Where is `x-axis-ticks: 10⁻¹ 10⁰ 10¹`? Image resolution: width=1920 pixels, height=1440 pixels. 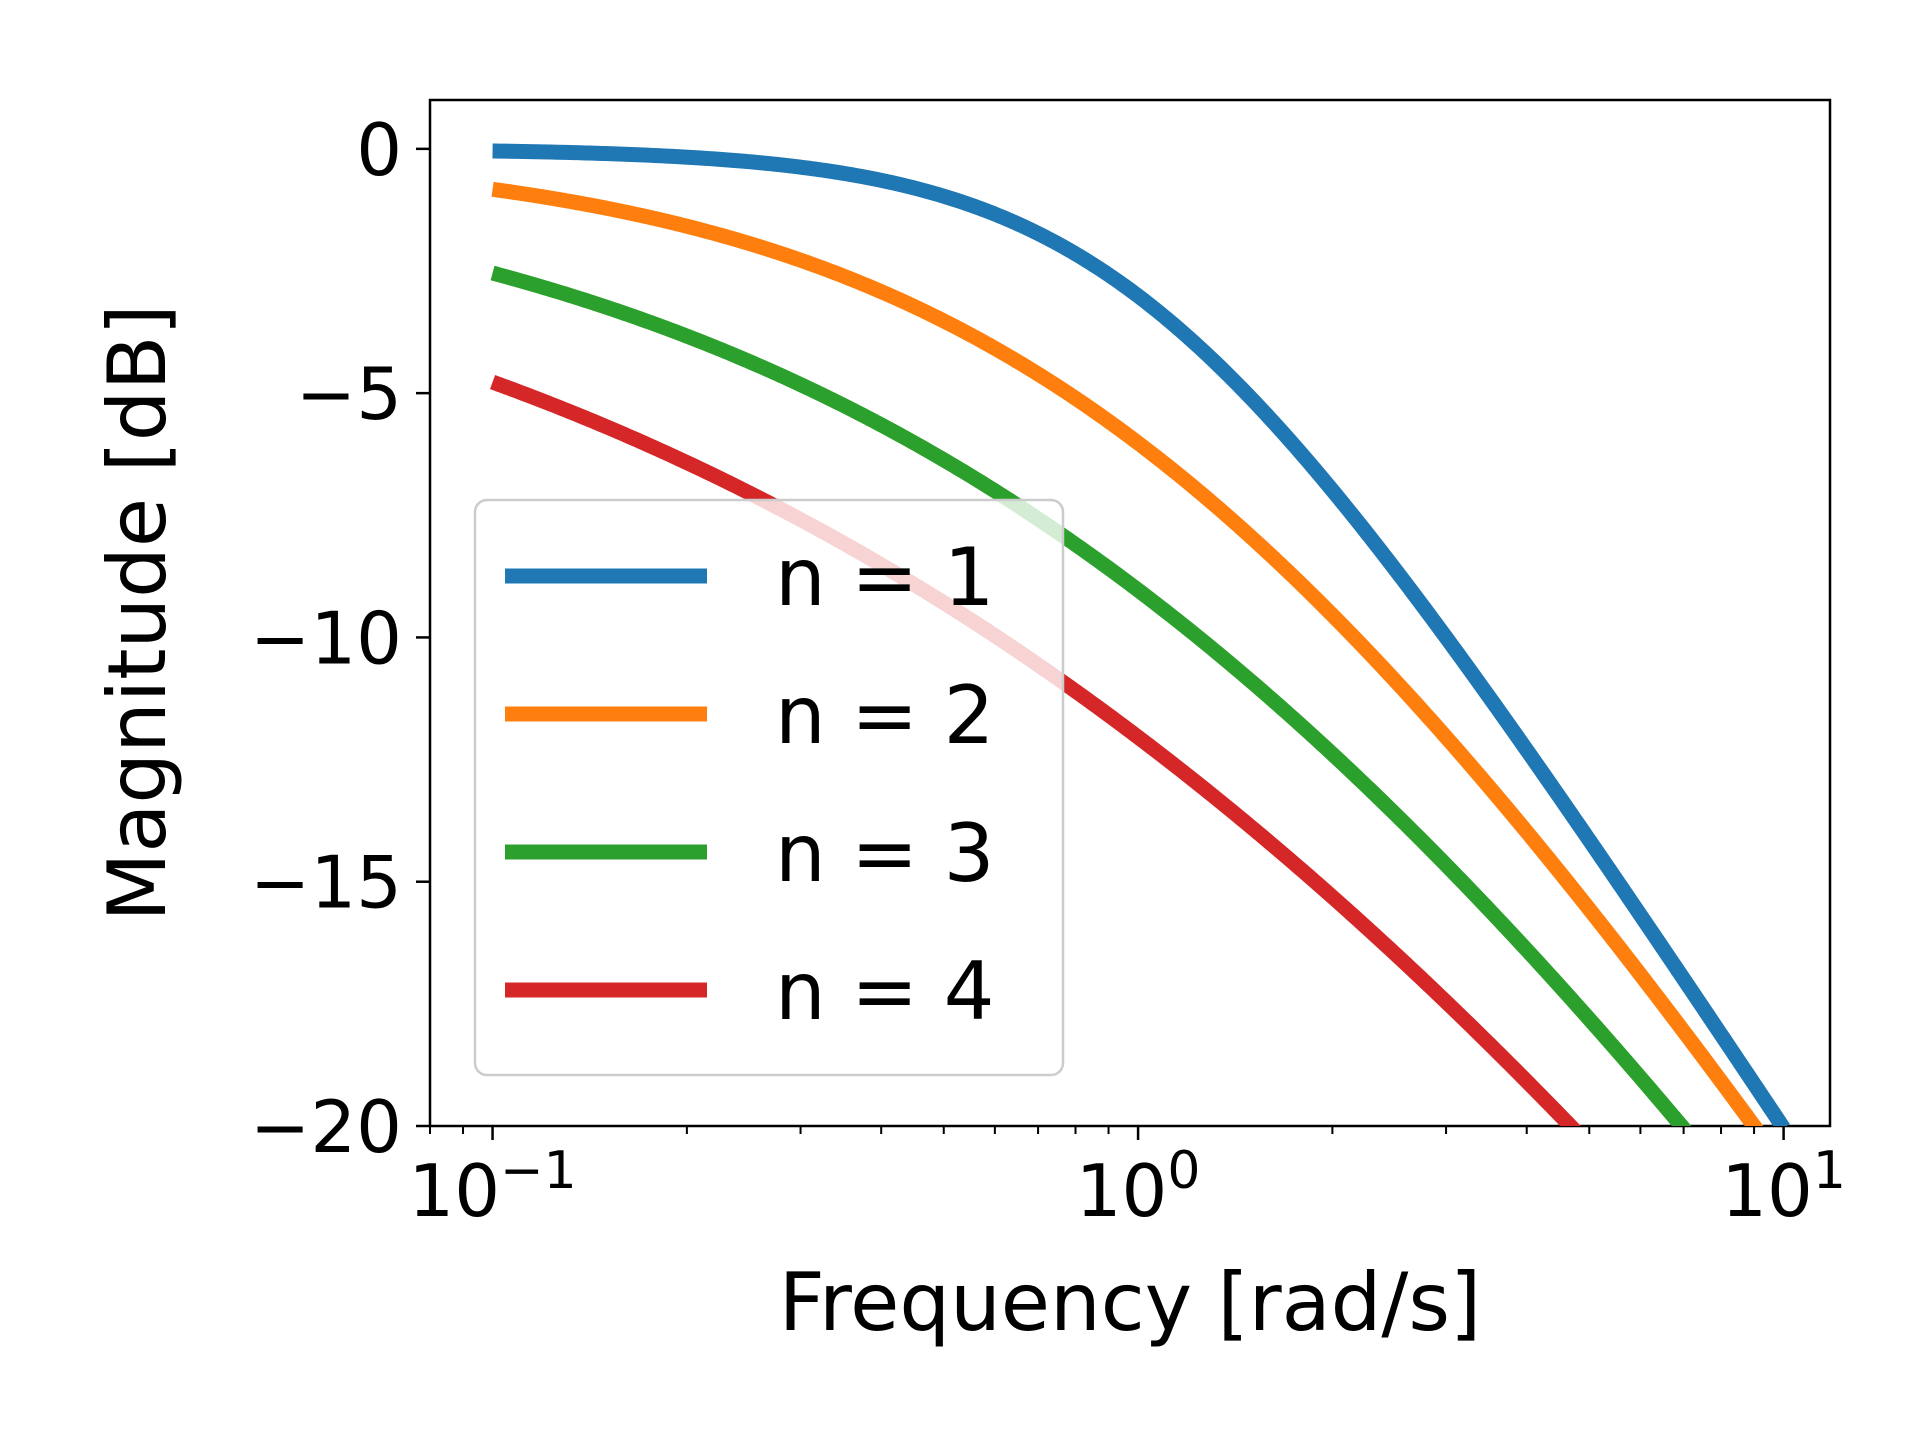
x-axis-ticks: 10⁻¹ 10⁰ 10¹ is located at coordinates (1127, 1179).